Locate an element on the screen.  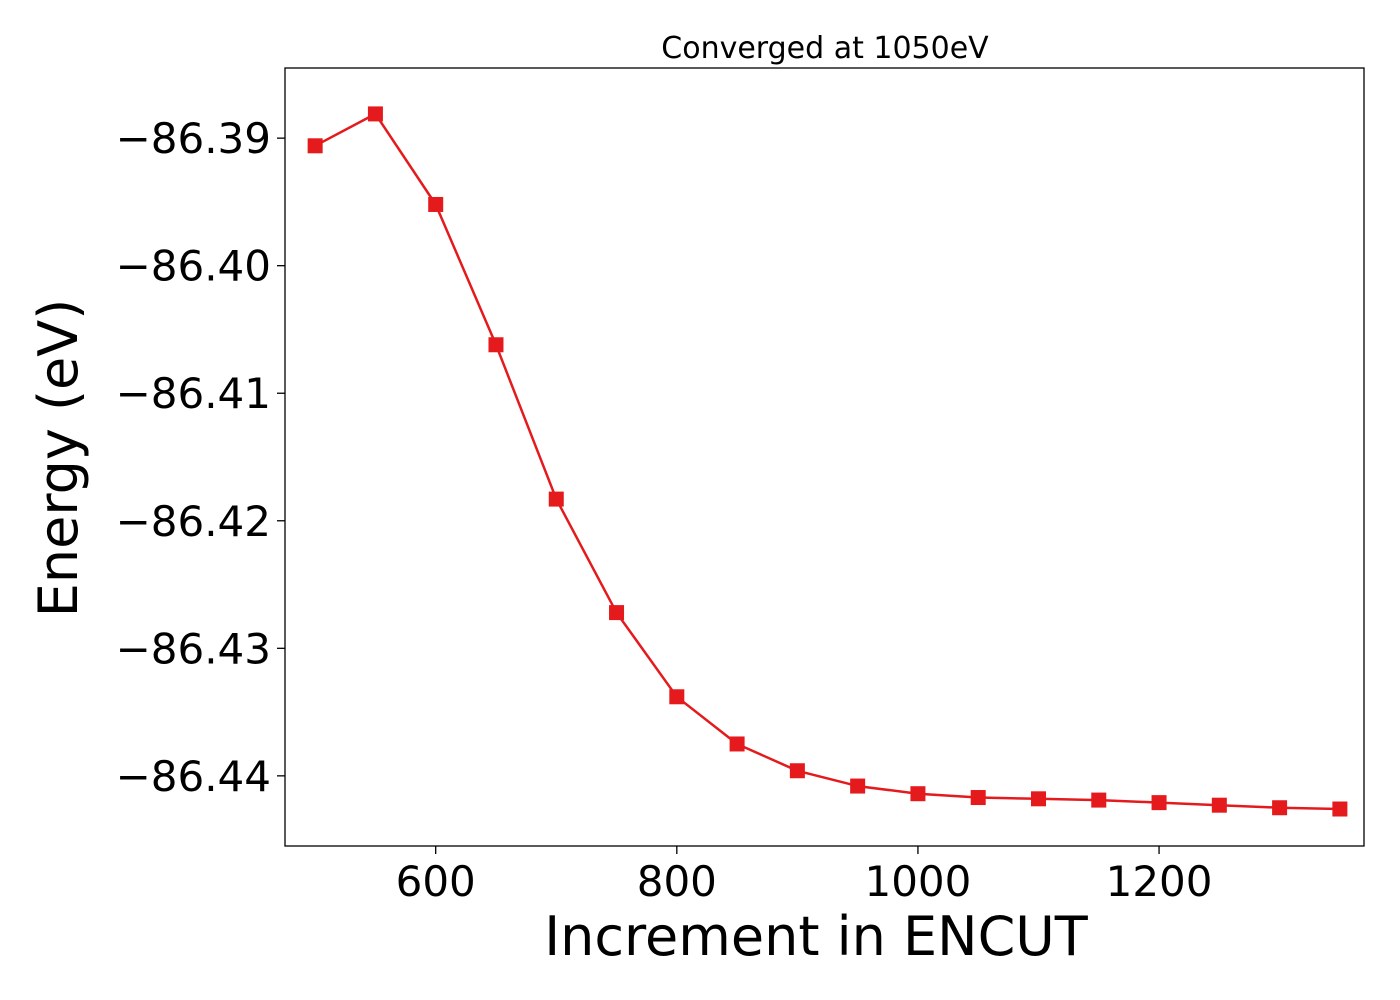
y-tick-label: −86.39 is located at coordinates (193, 138).